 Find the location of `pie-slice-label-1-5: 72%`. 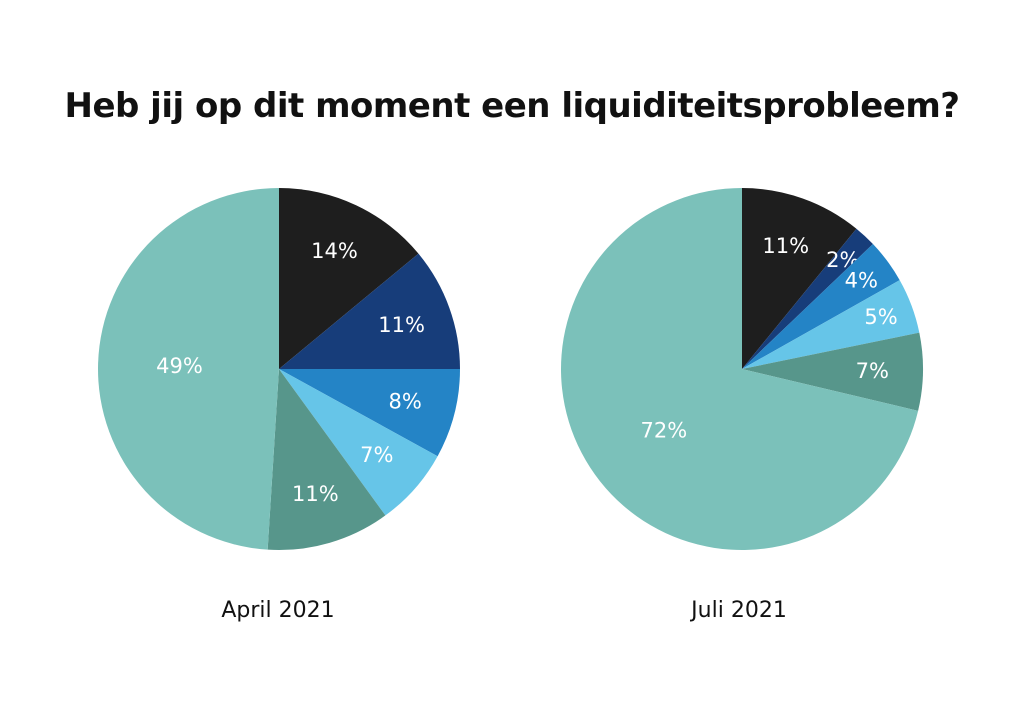

pie-slice-label-1-5: 72% is located at coordinates (664, 431).